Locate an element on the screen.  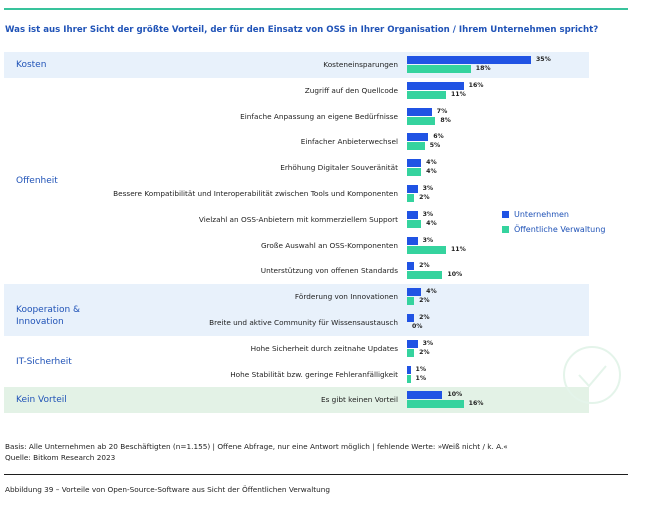
legend-verwaltung: Öffentliche Verwaltung is located at coordinates (553, 229).